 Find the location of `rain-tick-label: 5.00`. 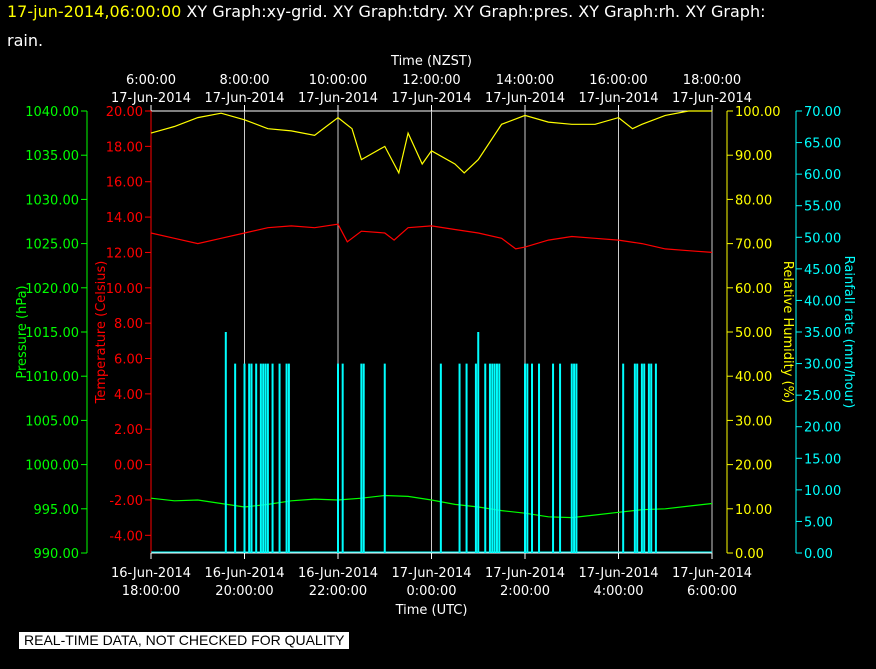

rain-tick-label: 5.00 is located at coordinates (818, 522).